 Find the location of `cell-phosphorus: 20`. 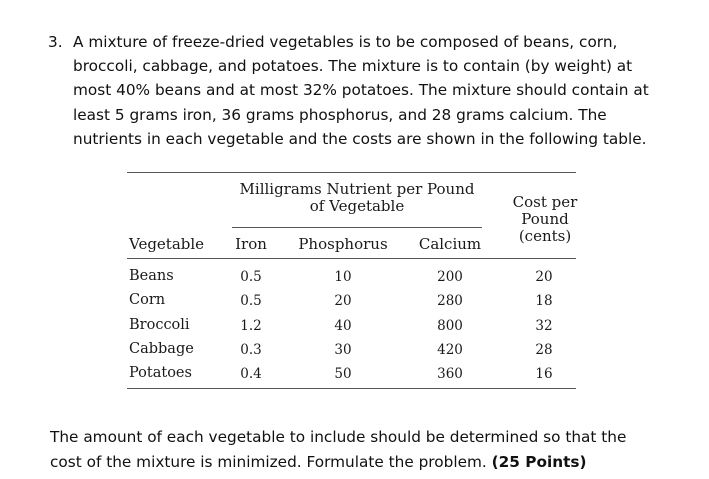

cell-phosphorus: 20 is located at coordinates (343, 301).